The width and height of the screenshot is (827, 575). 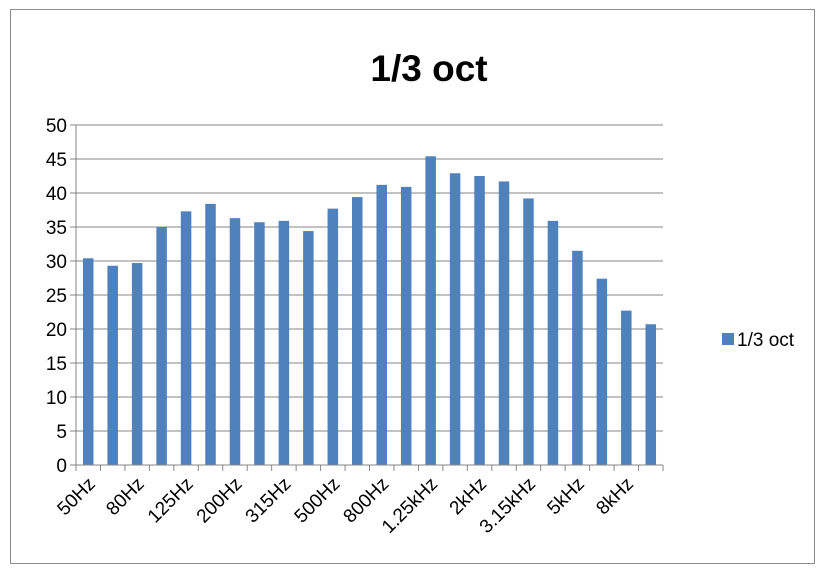 What do you see at coordinates (565, 496) in the screenshot?
I see `x-tick-label: 5kHz` at bounding box center [565, 496].